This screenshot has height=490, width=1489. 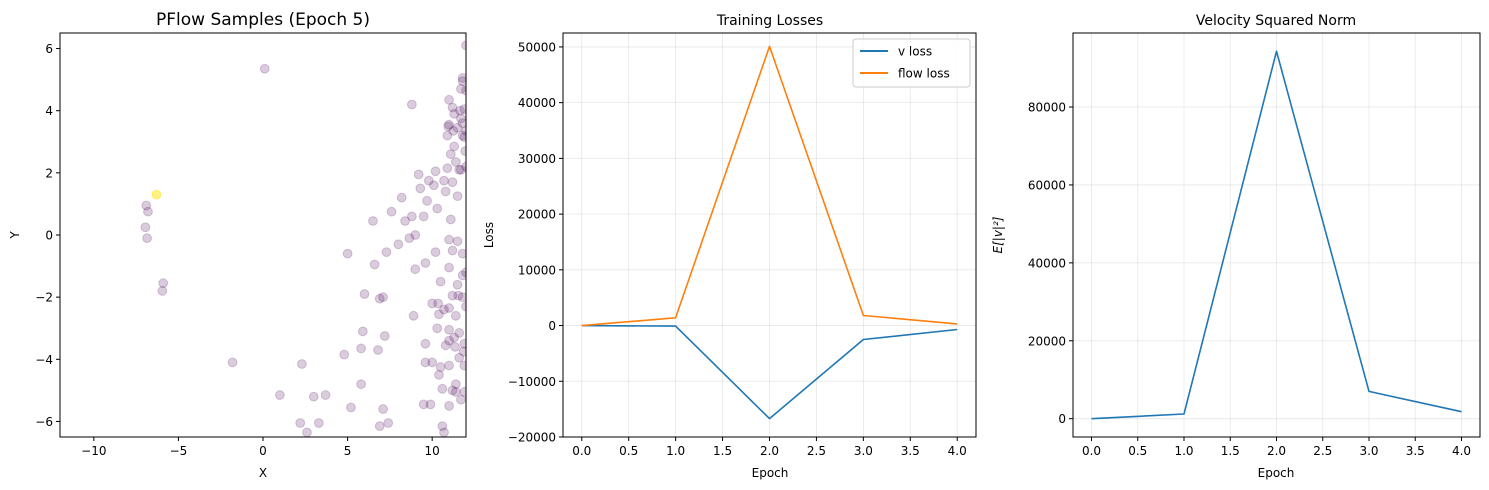 What do you see at coordinates (537, 215) in the screenshot?
I see `losses-y-tick-label: 20000` at bounding box center [537, 215].